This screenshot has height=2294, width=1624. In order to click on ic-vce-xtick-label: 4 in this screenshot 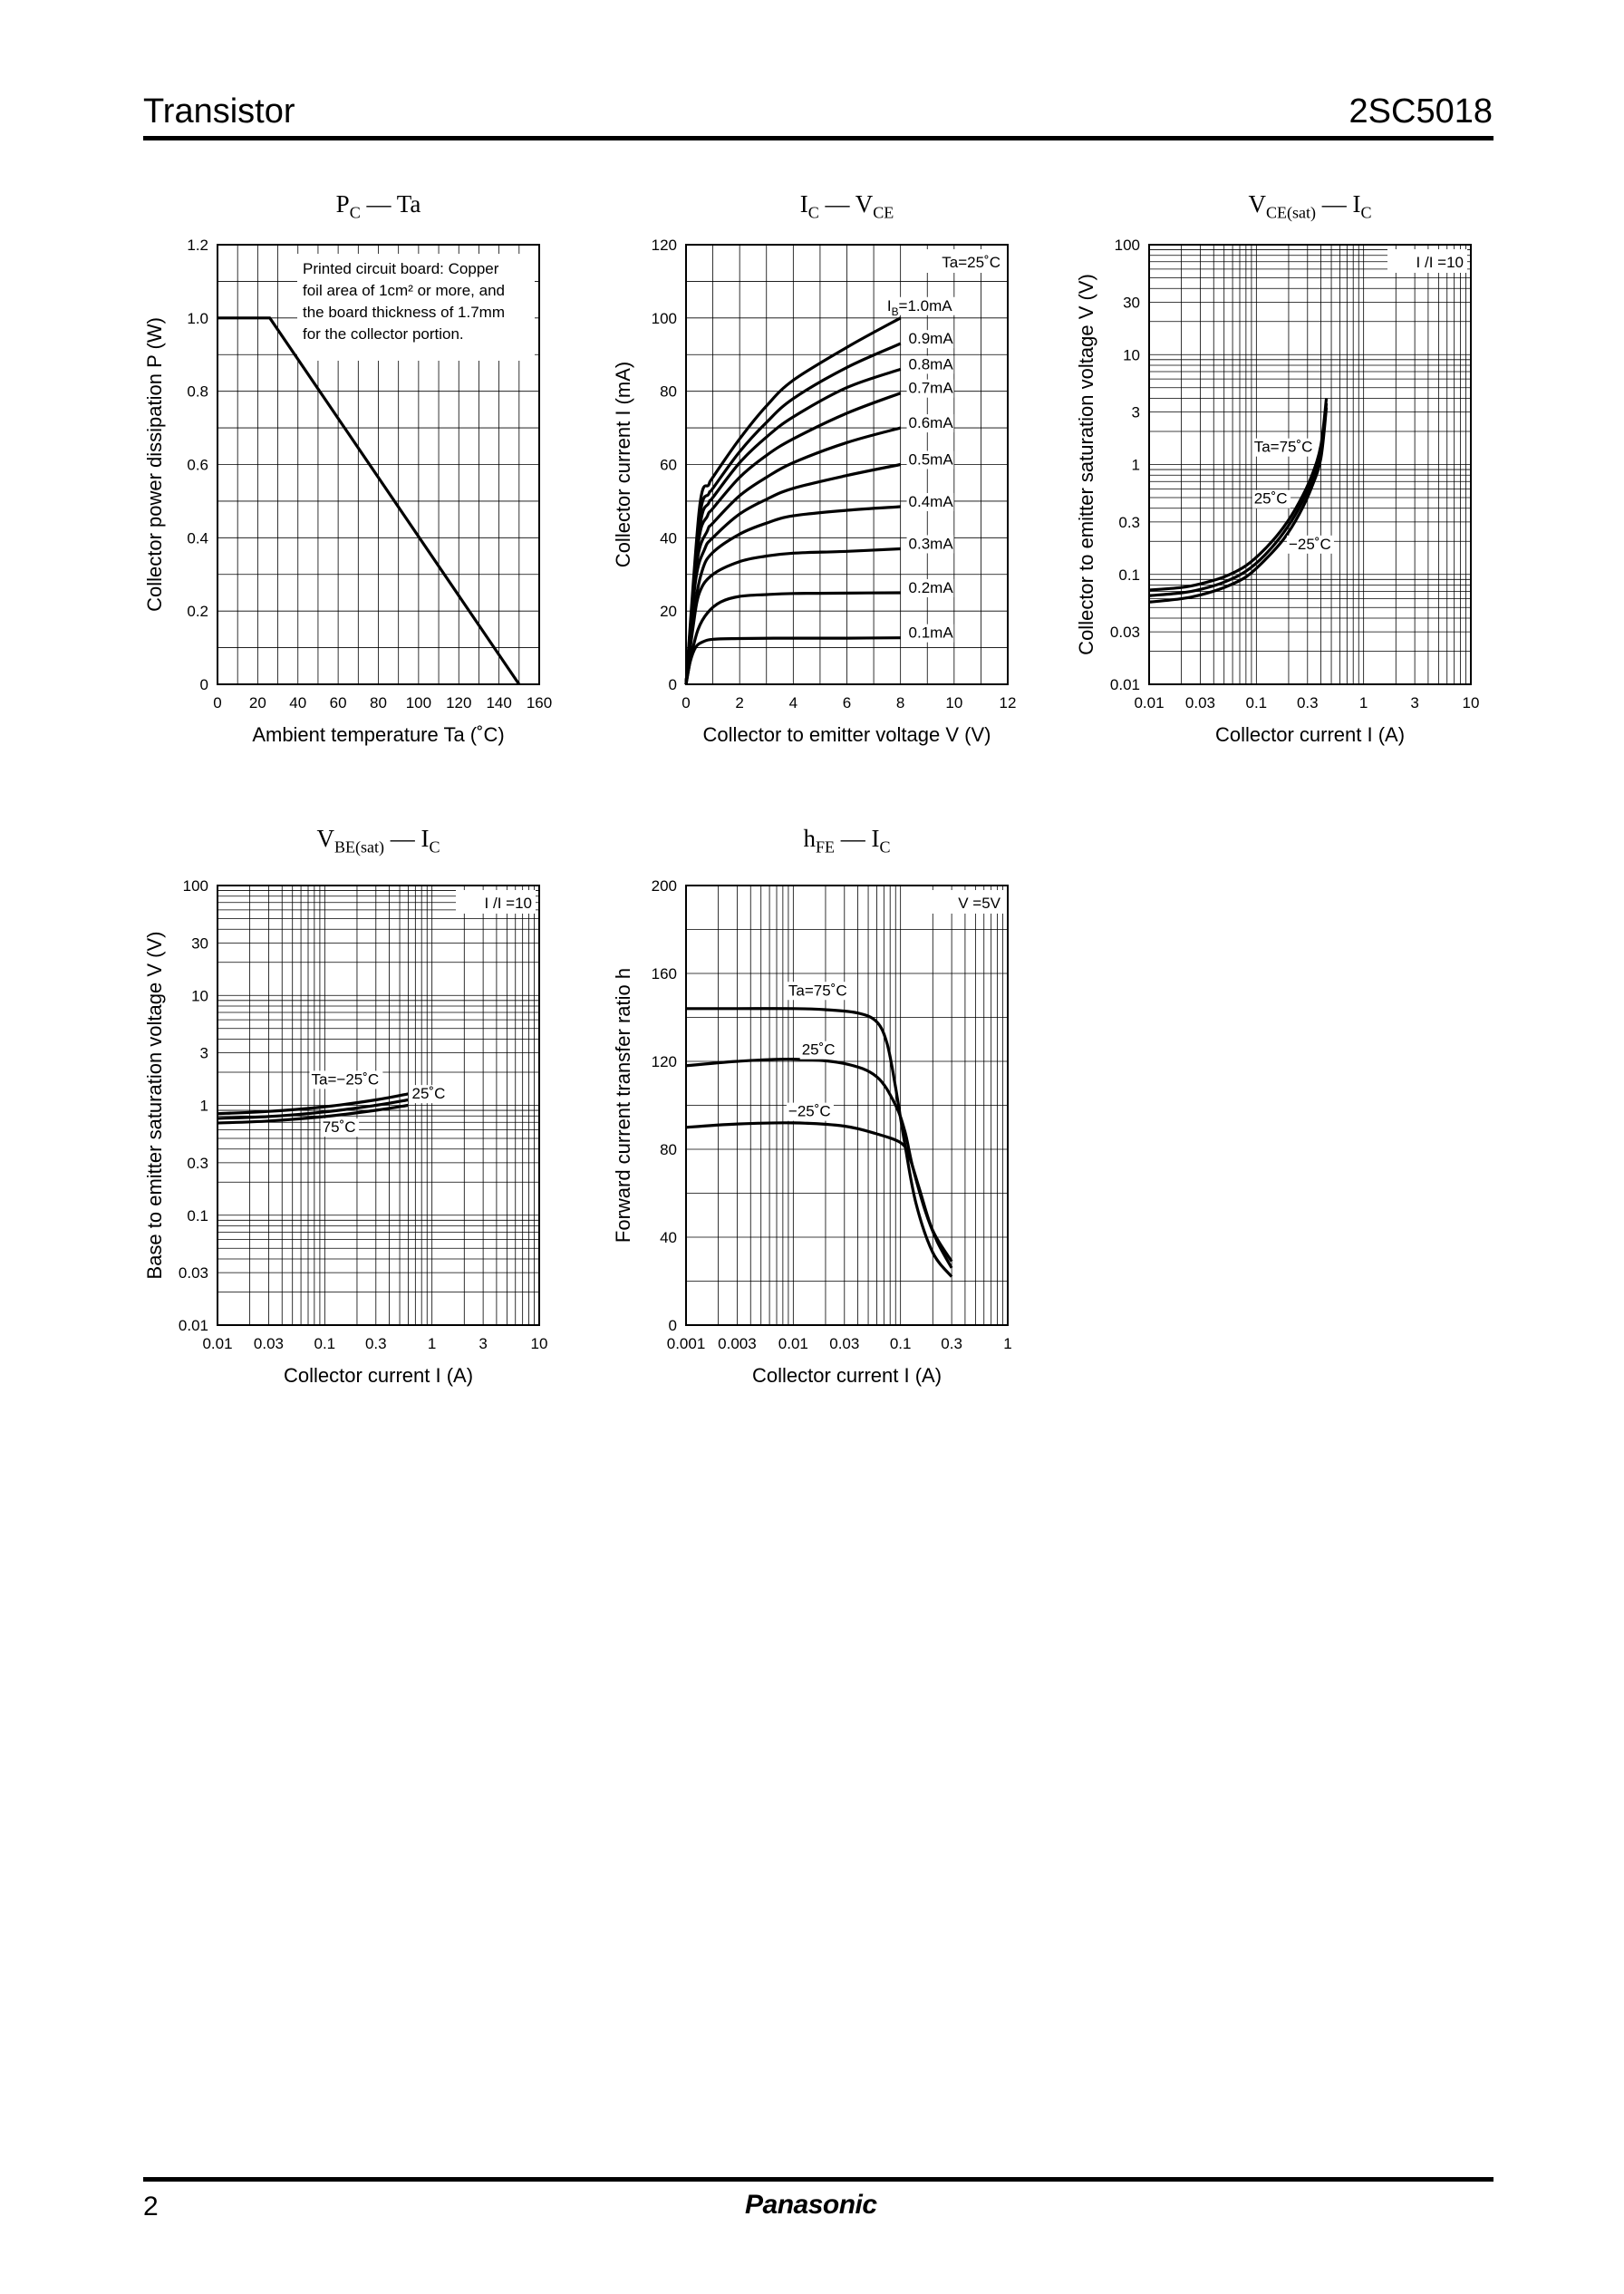, I will do `click(793, 702)`.